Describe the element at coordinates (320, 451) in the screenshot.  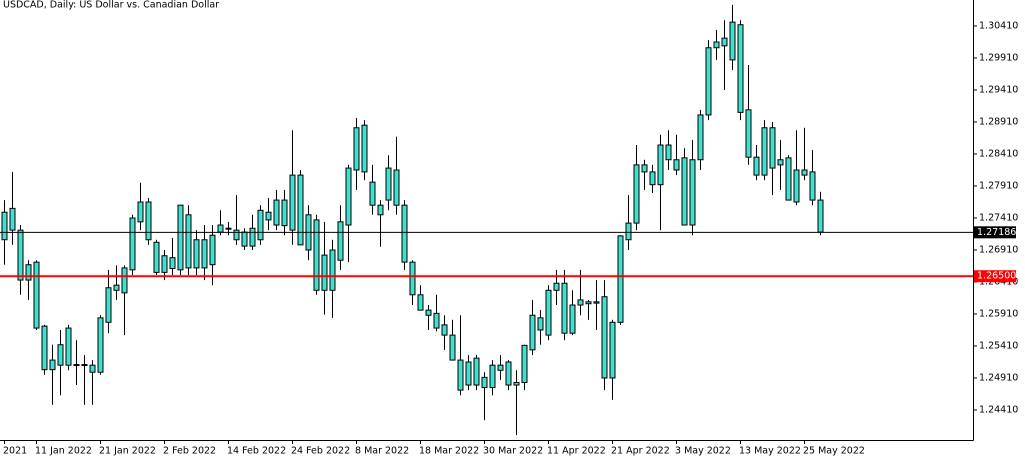
I see `x-tick-label: 24 Feb 2022` at that location.